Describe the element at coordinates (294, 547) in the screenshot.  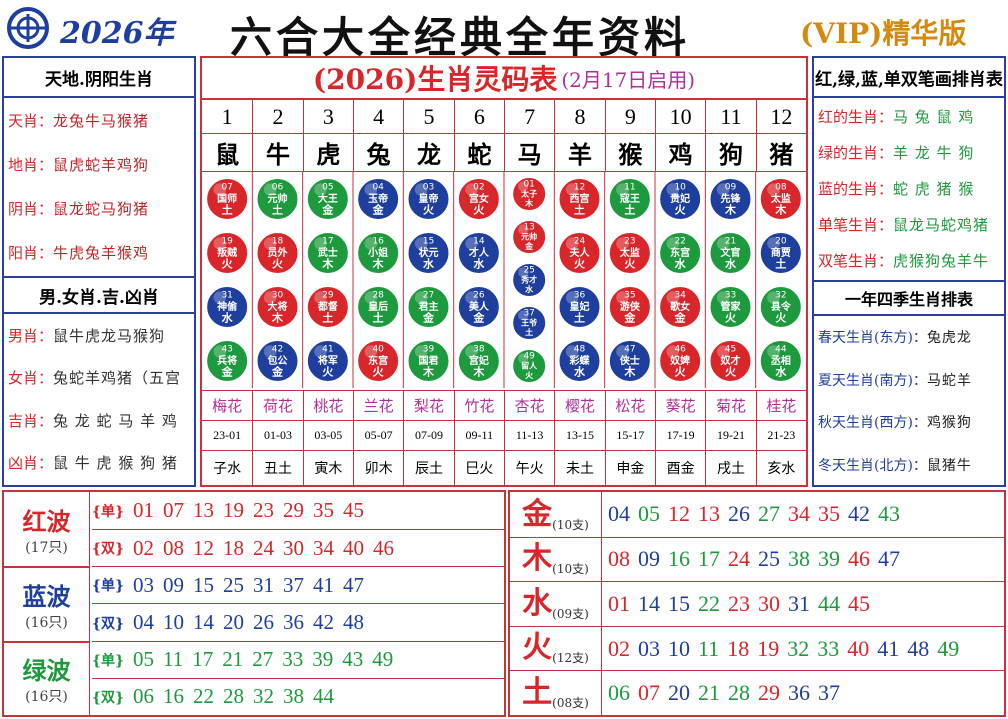
I see `wave-number: 30` at that location.